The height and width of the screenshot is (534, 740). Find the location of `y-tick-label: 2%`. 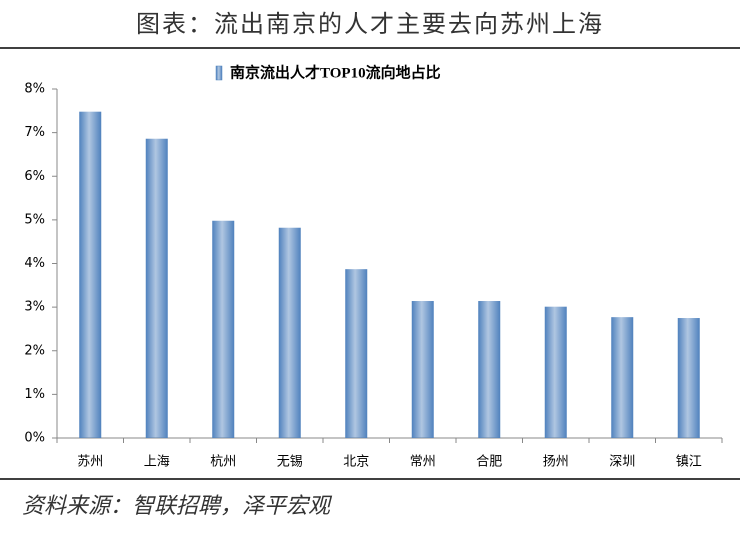

y-tick-label: 2% is located at coordinates (34, 350).